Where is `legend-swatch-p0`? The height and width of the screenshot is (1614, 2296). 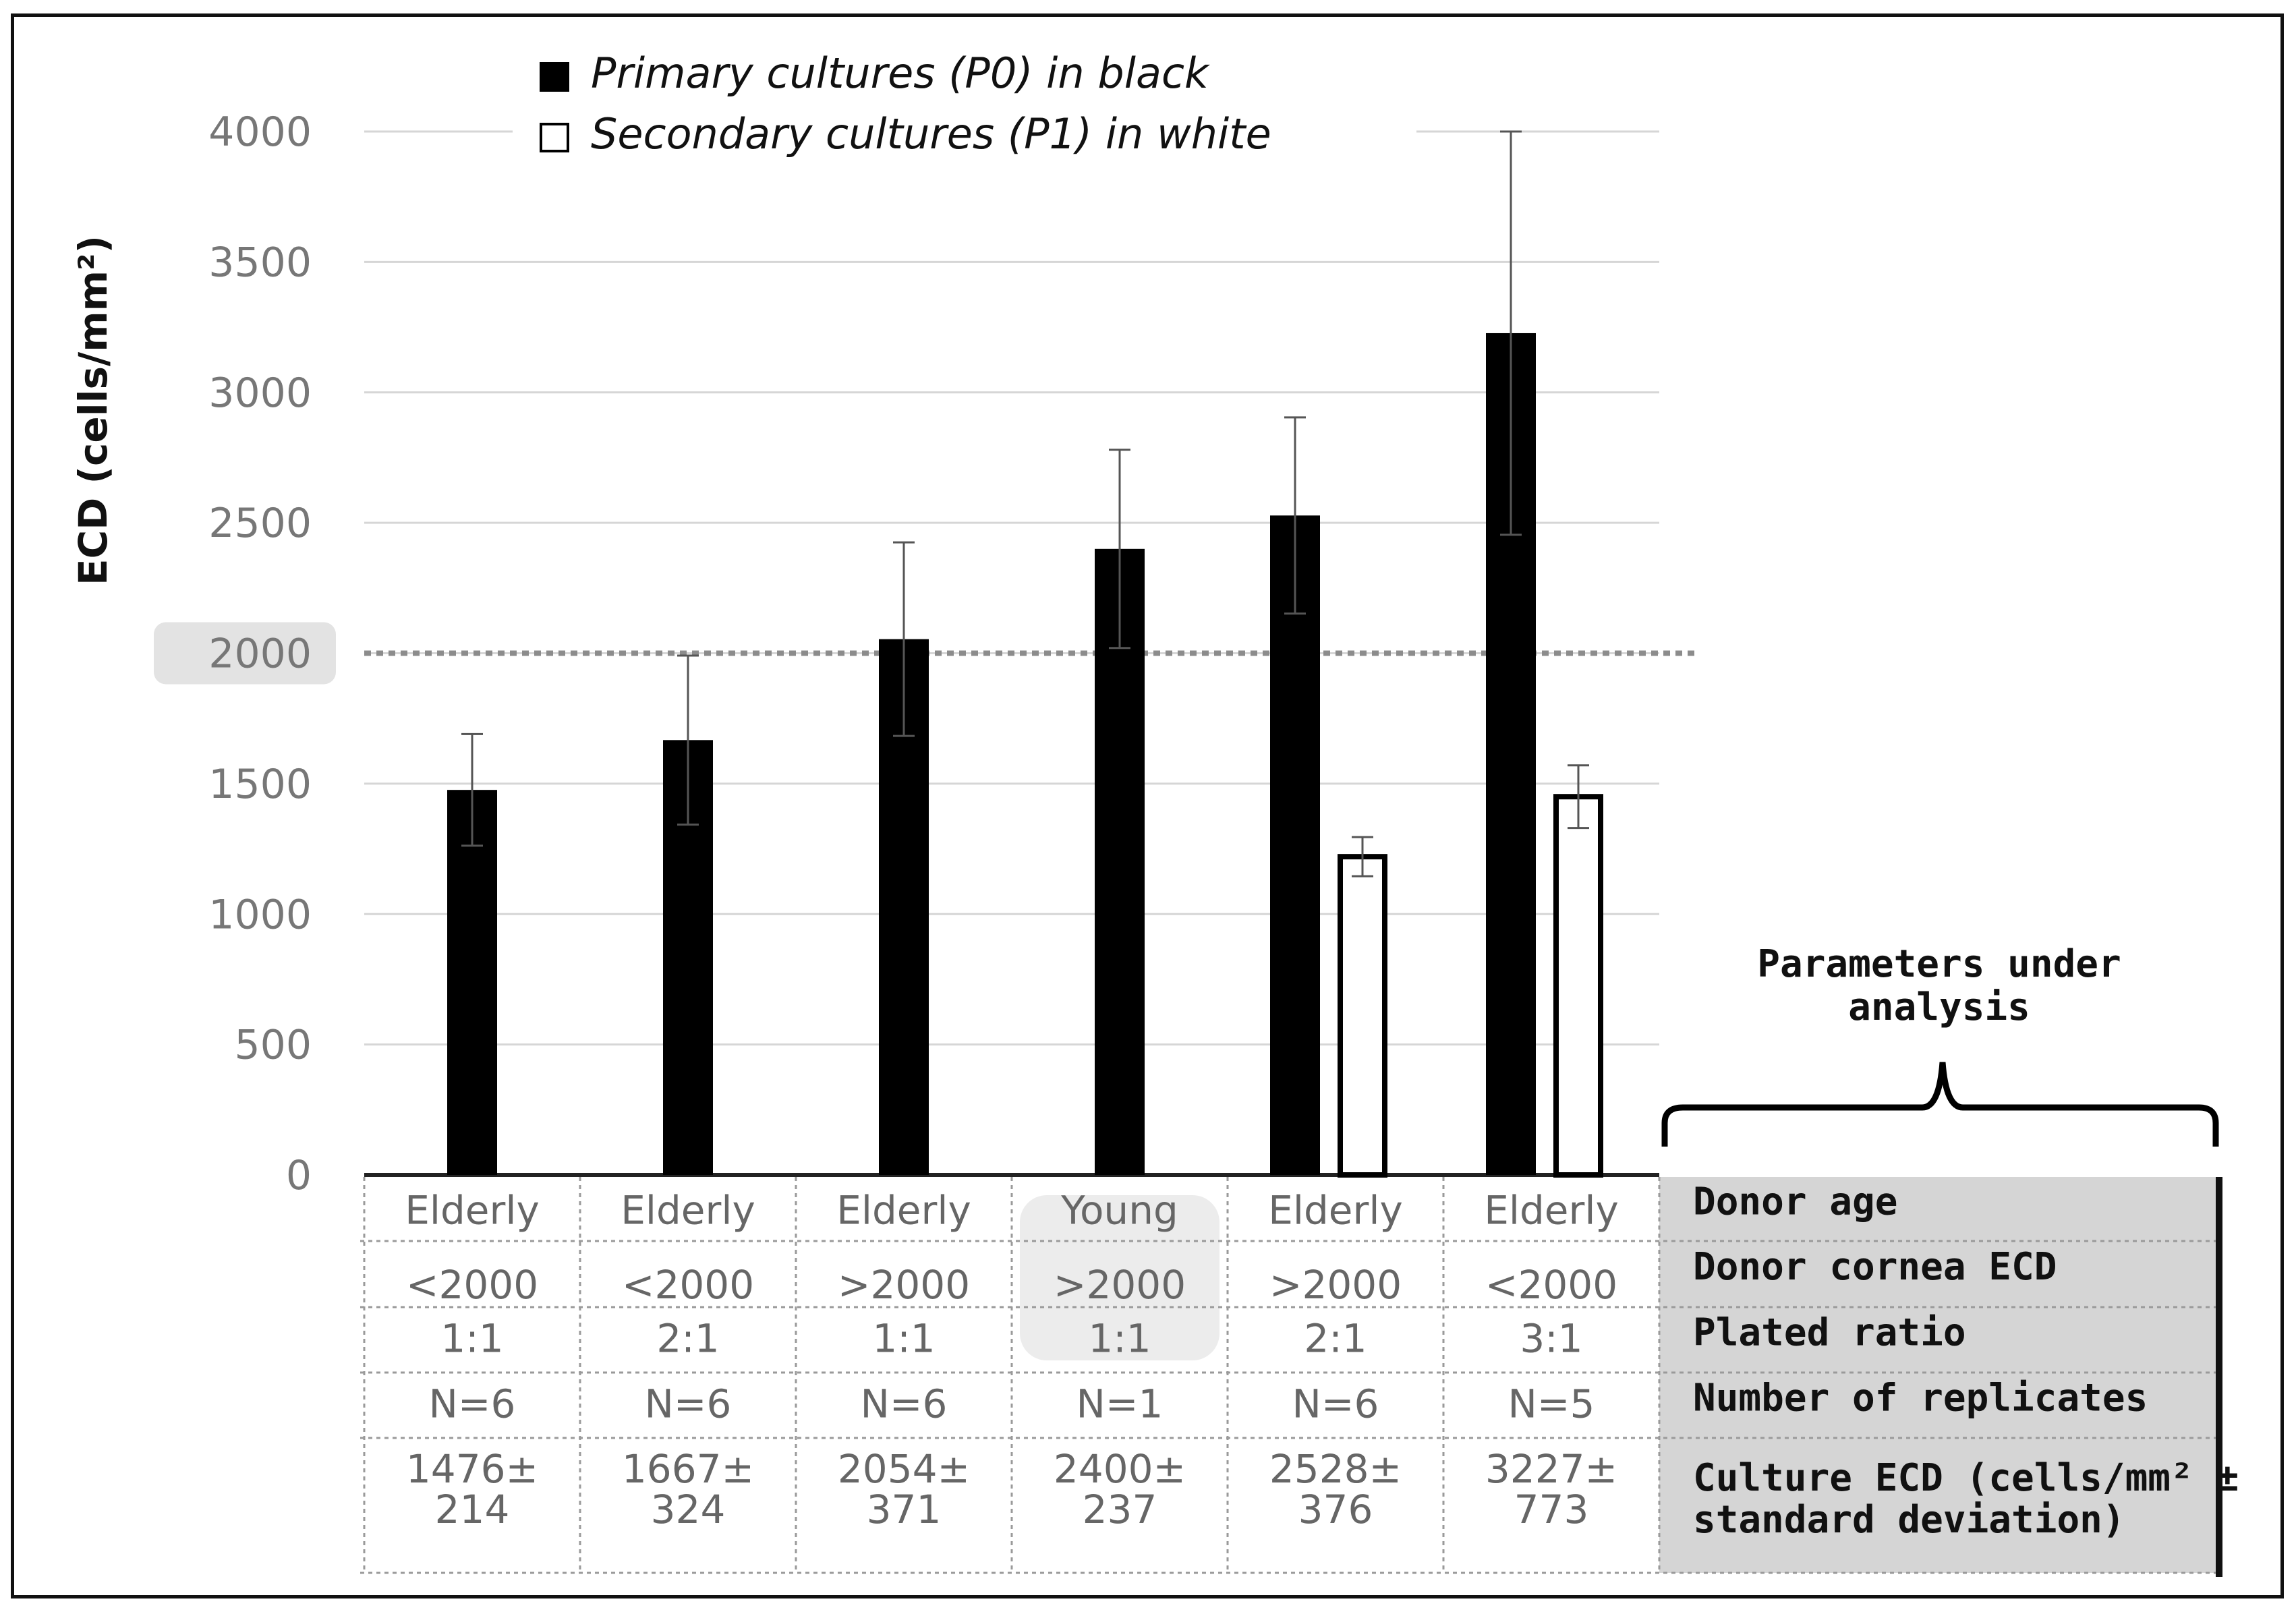
legend-swatch-p0 is located at coordinates (554, 77).